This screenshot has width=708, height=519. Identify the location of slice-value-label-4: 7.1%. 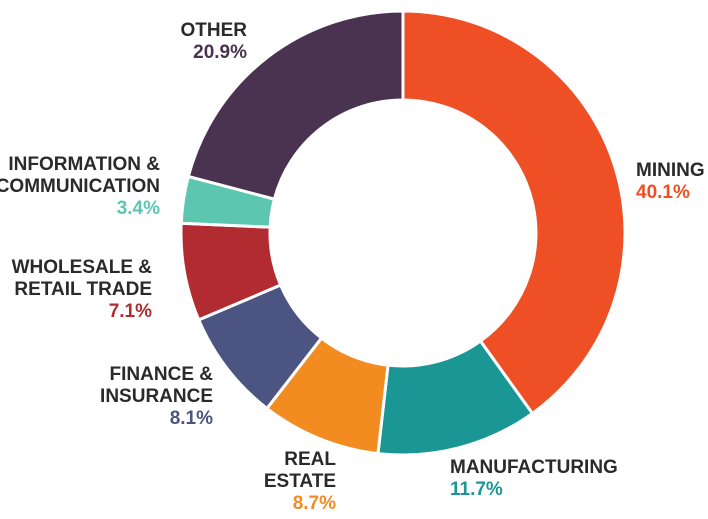
(130, 311).